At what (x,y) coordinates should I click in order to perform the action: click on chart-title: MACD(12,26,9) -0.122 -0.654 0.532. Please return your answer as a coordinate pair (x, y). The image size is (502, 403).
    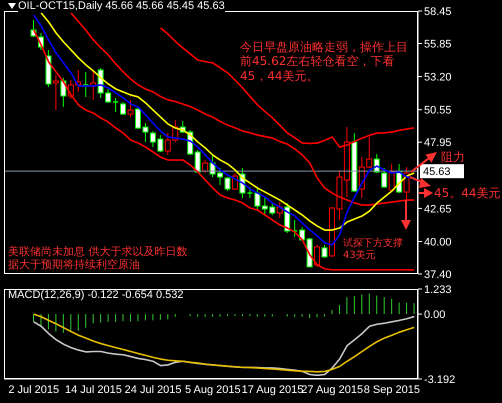
    Looking at the image, I should click on (96, 295).